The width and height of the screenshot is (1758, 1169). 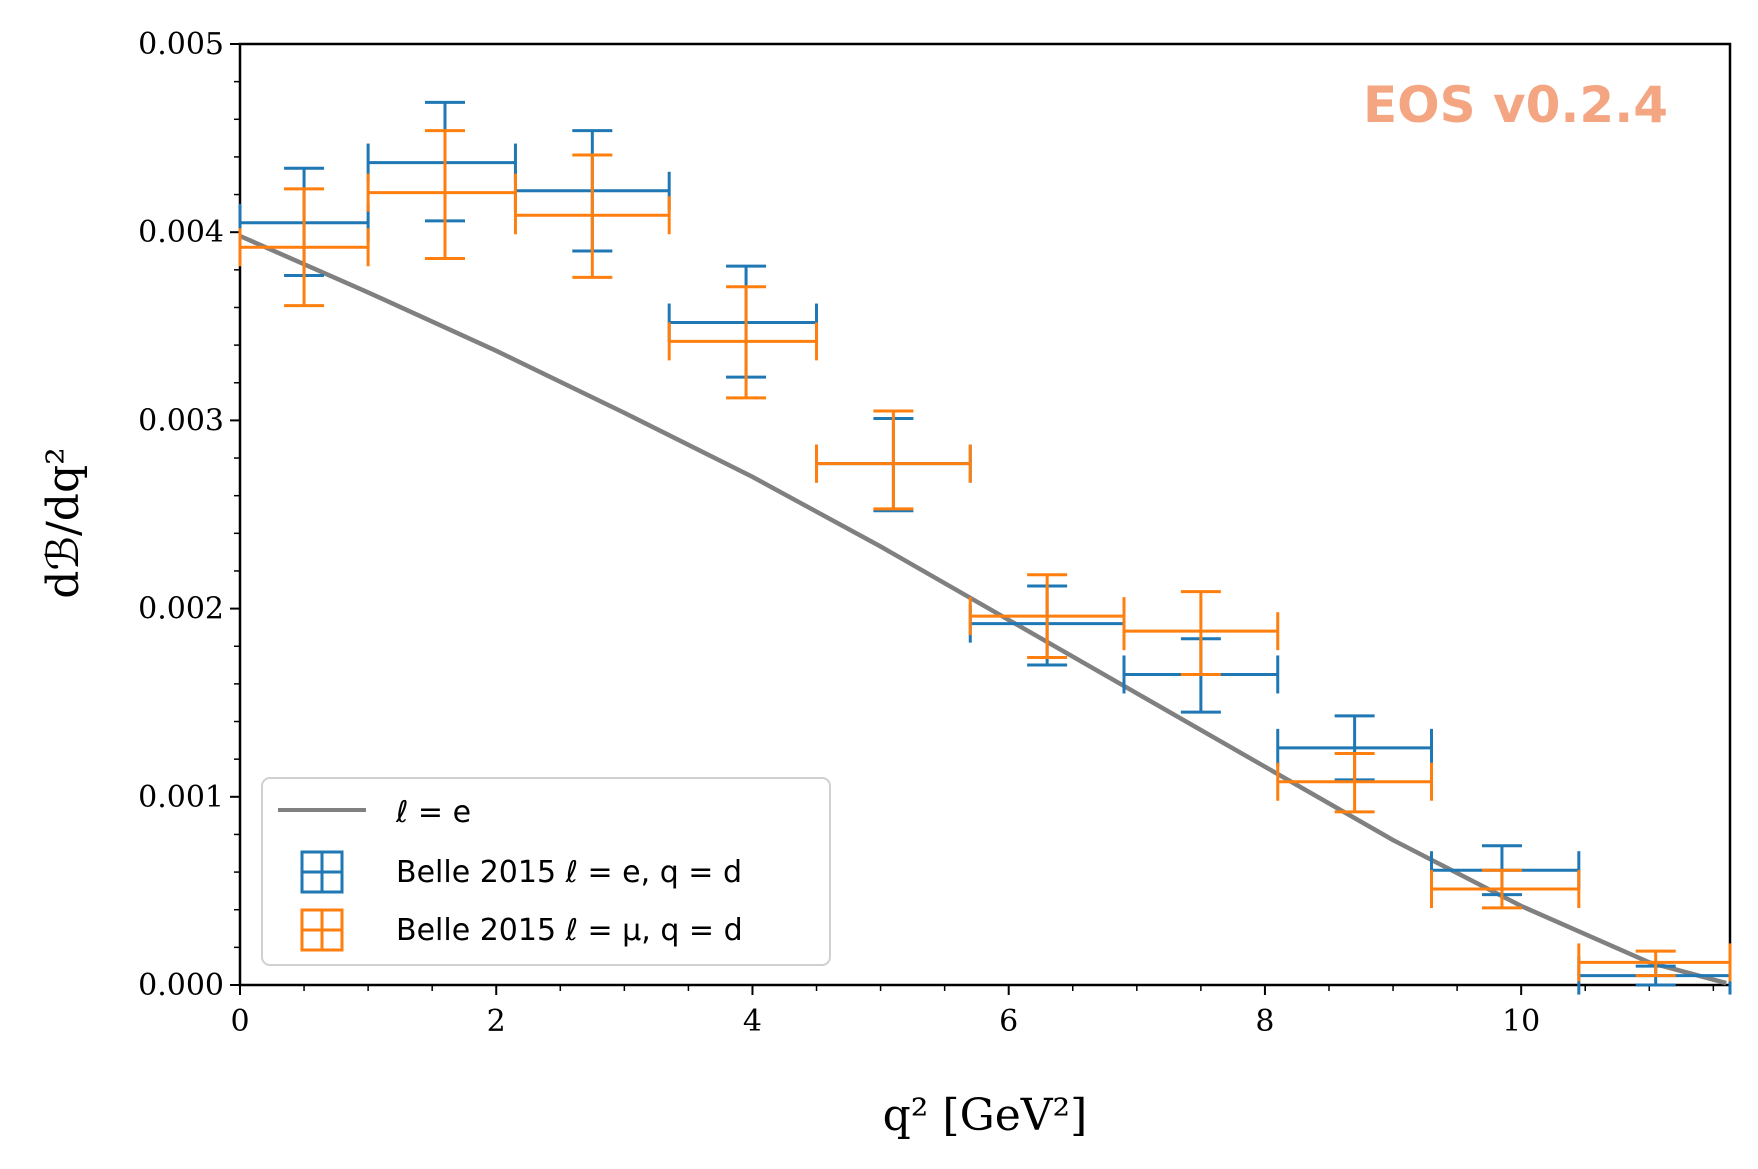 What do you see at coordinates (181, 985) in the screenshot?
I see `y-tick-label: 0.000` at bounding box center [181, 985].